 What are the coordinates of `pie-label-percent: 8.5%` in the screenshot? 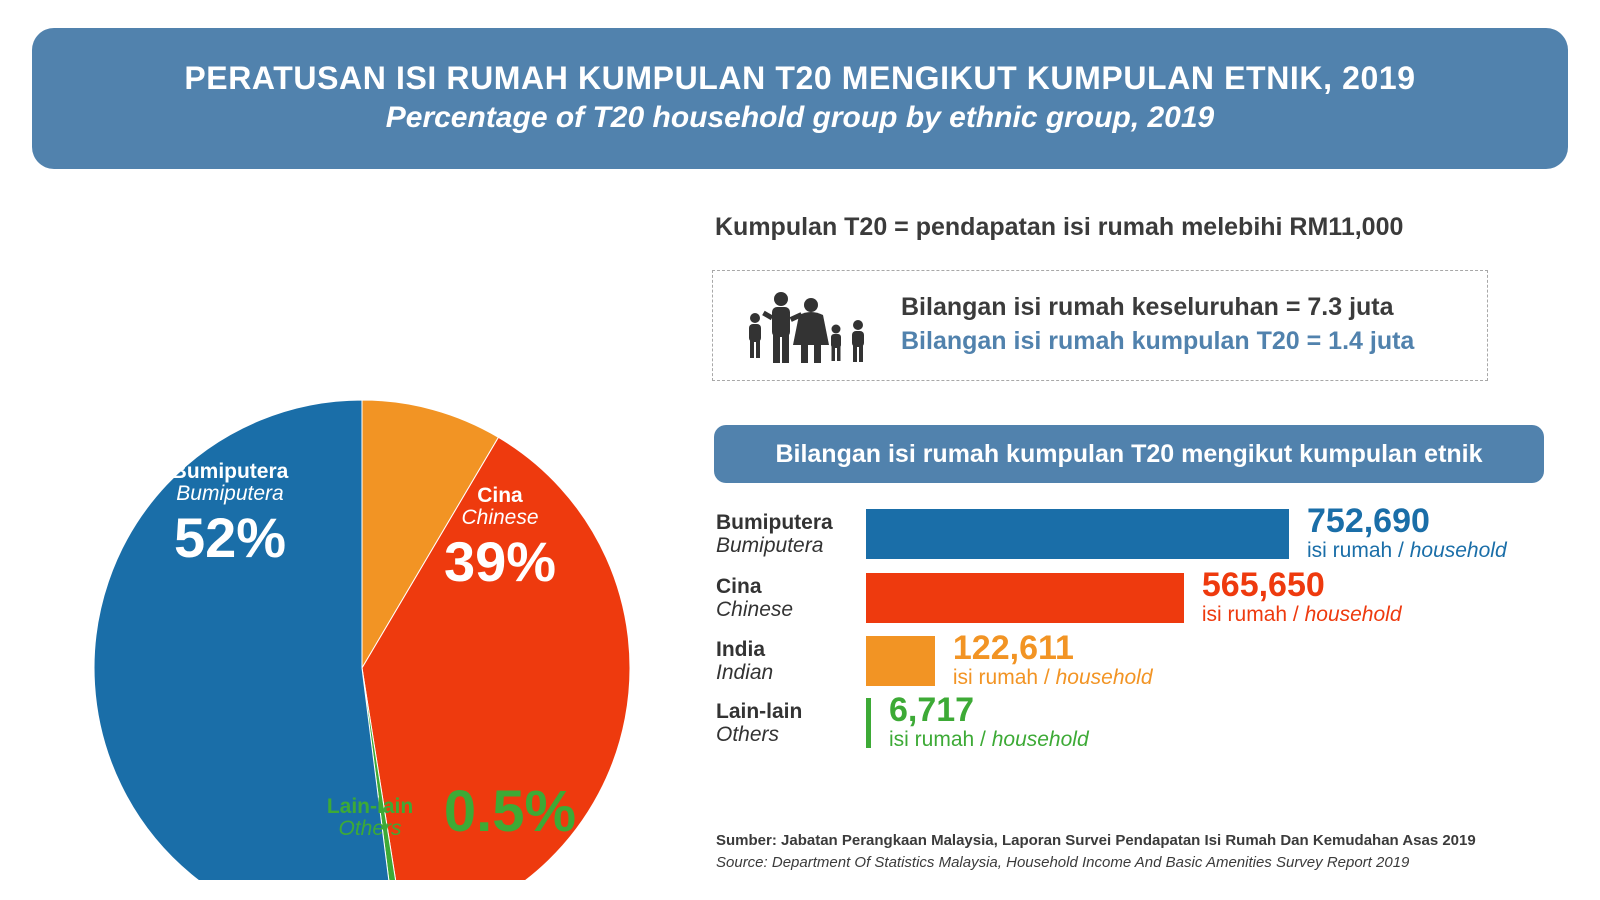 It's located at (420, 334).